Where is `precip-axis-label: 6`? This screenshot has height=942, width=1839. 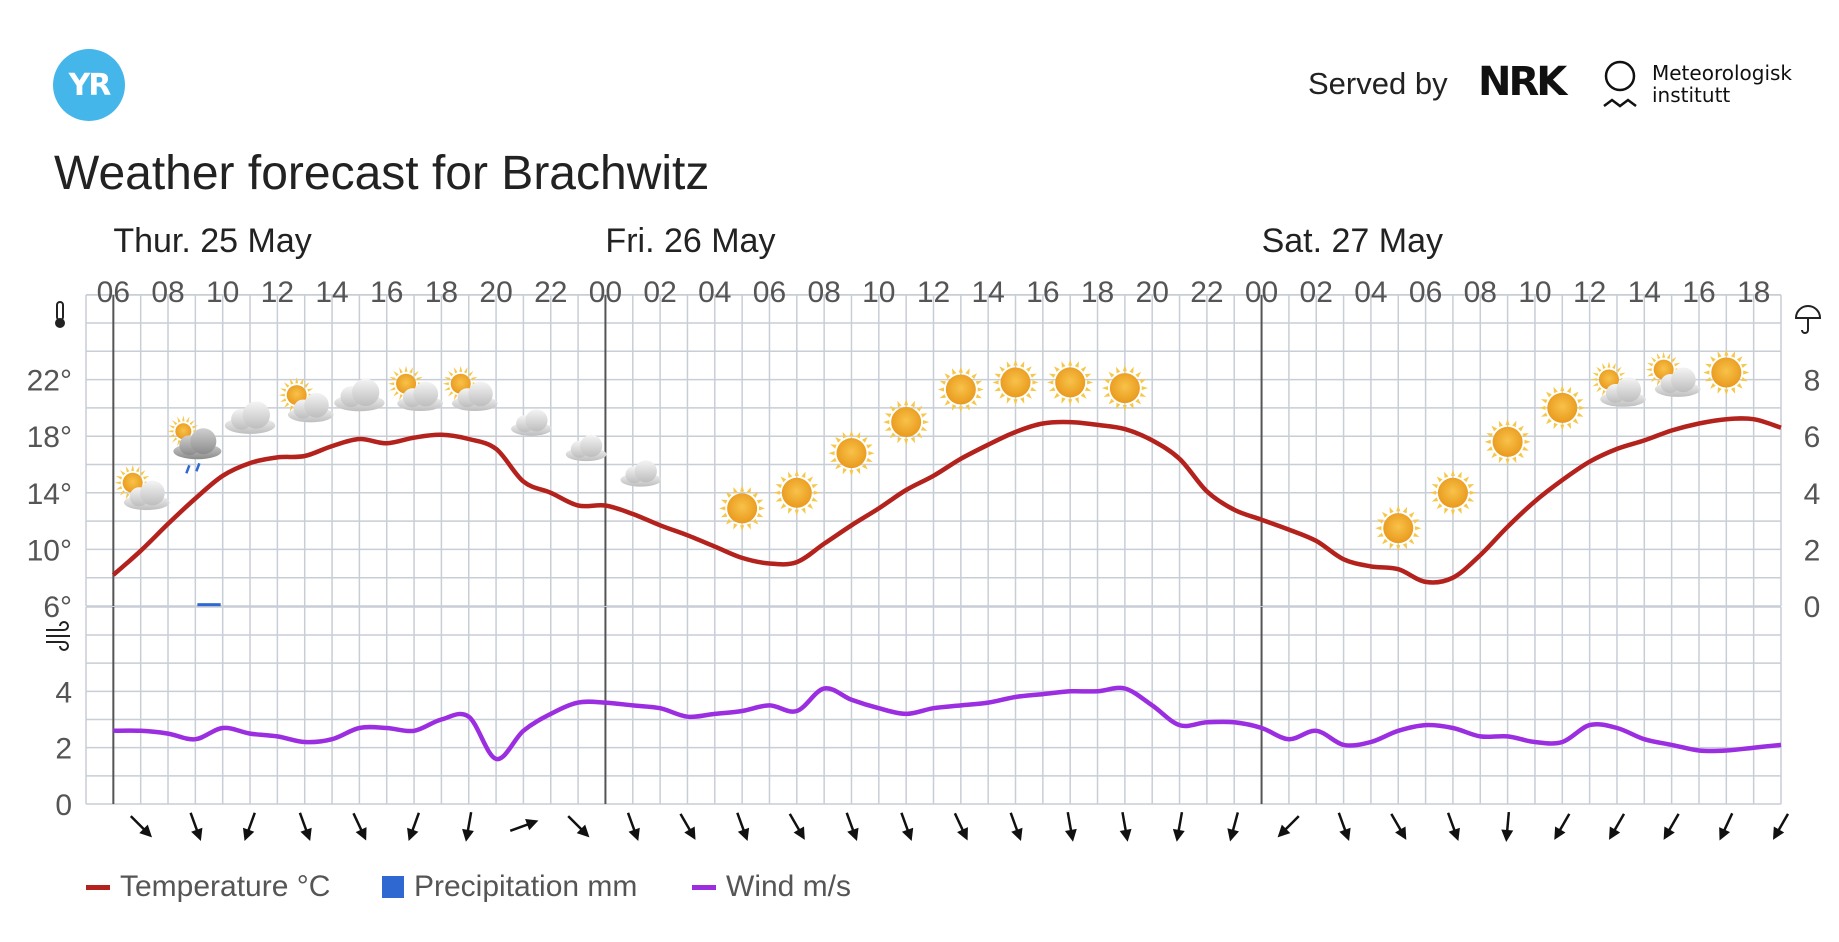 precip-axis-label: 6 is located at coordinates (1812, 437).